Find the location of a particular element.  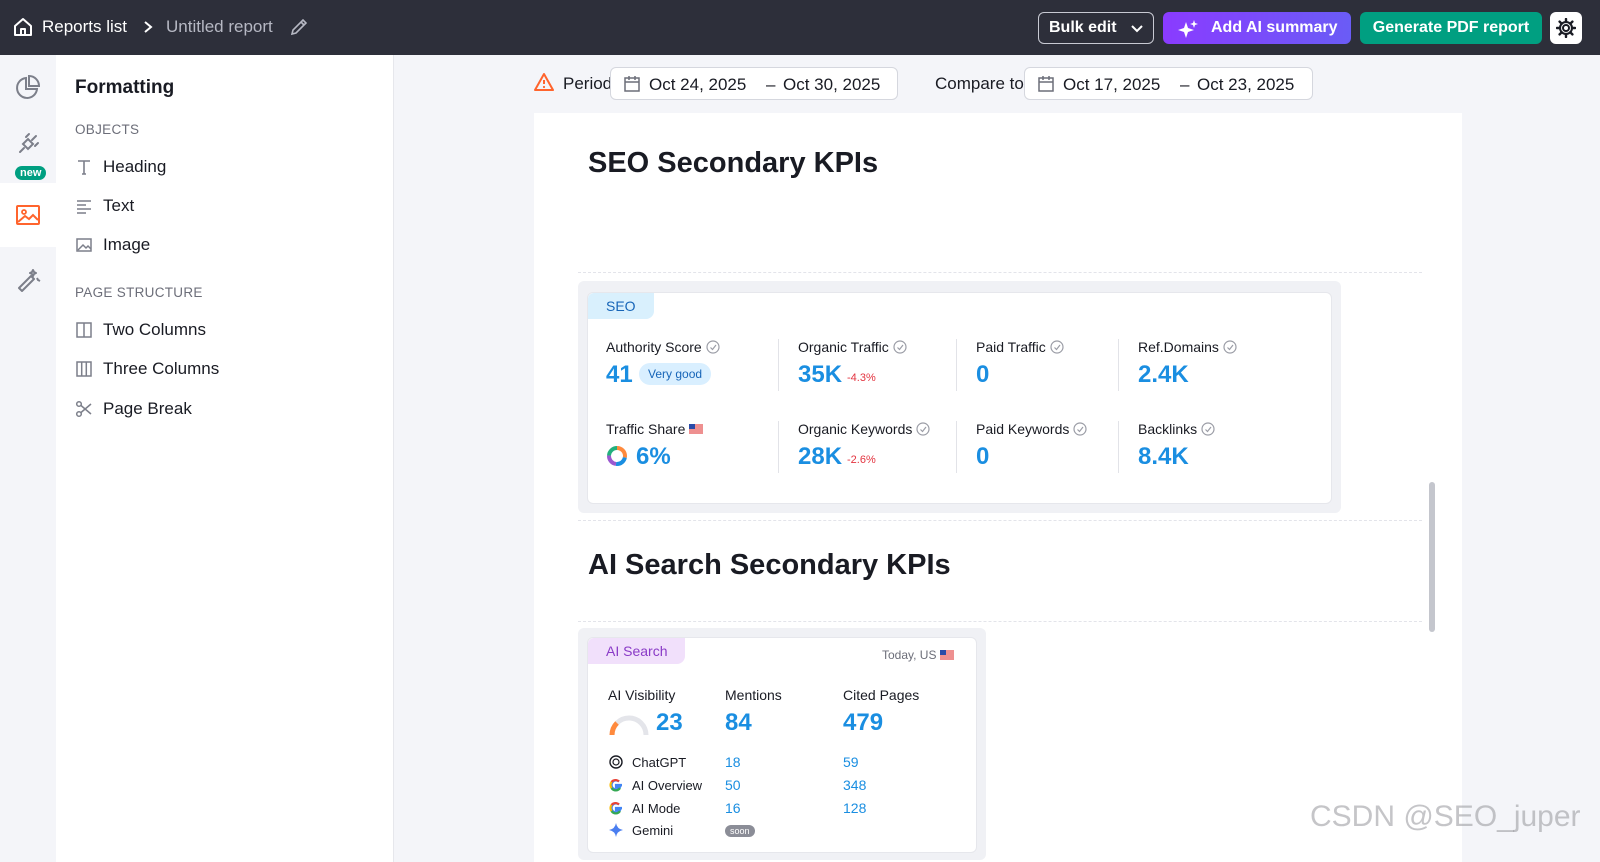

ai-row-name: AI Mode is located at coordinates (656, 808).